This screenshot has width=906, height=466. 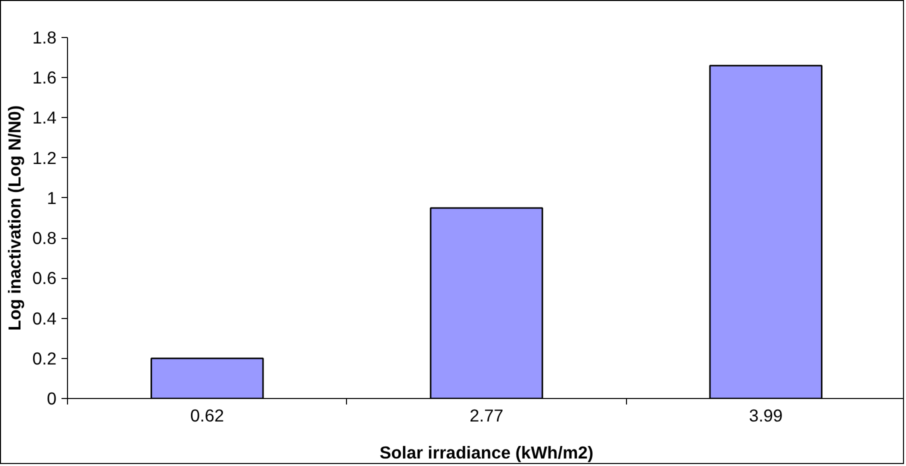 What do you see at coordinates (44, 78) in the screenshot?
I see `y-tick-label: 1.6` at bounding box center [44, 78].